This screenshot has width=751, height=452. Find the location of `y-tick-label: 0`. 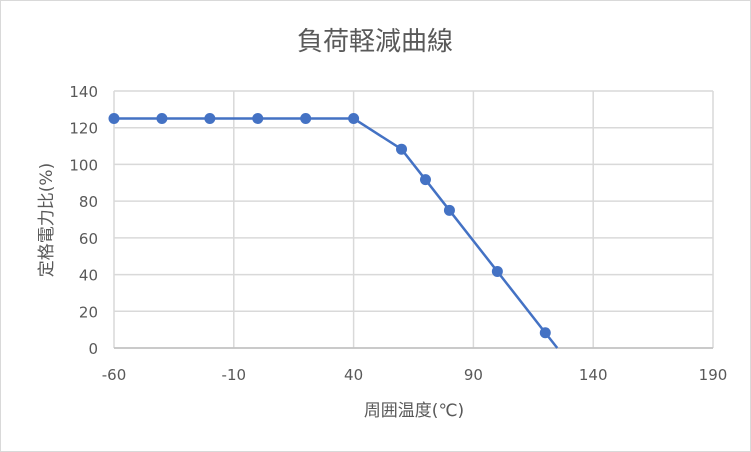

y-tick-label: 0 is located at coordinates (93, 349).